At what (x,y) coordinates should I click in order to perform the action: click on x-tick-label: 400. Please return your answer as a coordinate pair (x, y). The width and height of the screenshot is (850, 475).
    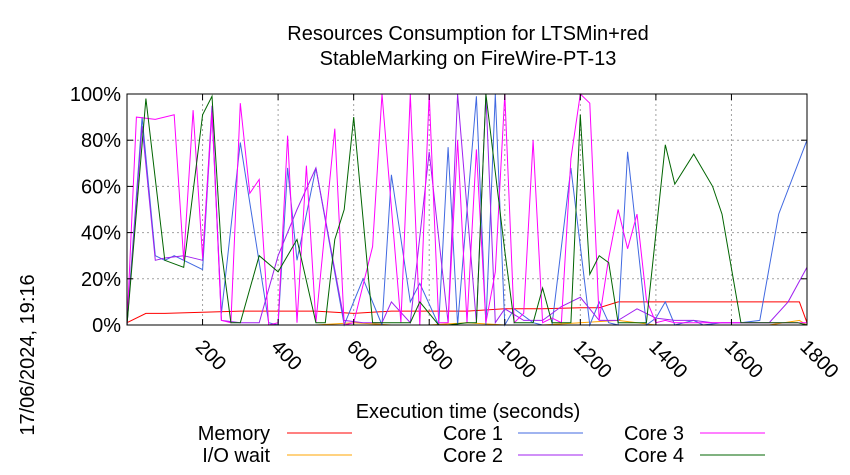
    Looking at the image, I should click on (286, 355).